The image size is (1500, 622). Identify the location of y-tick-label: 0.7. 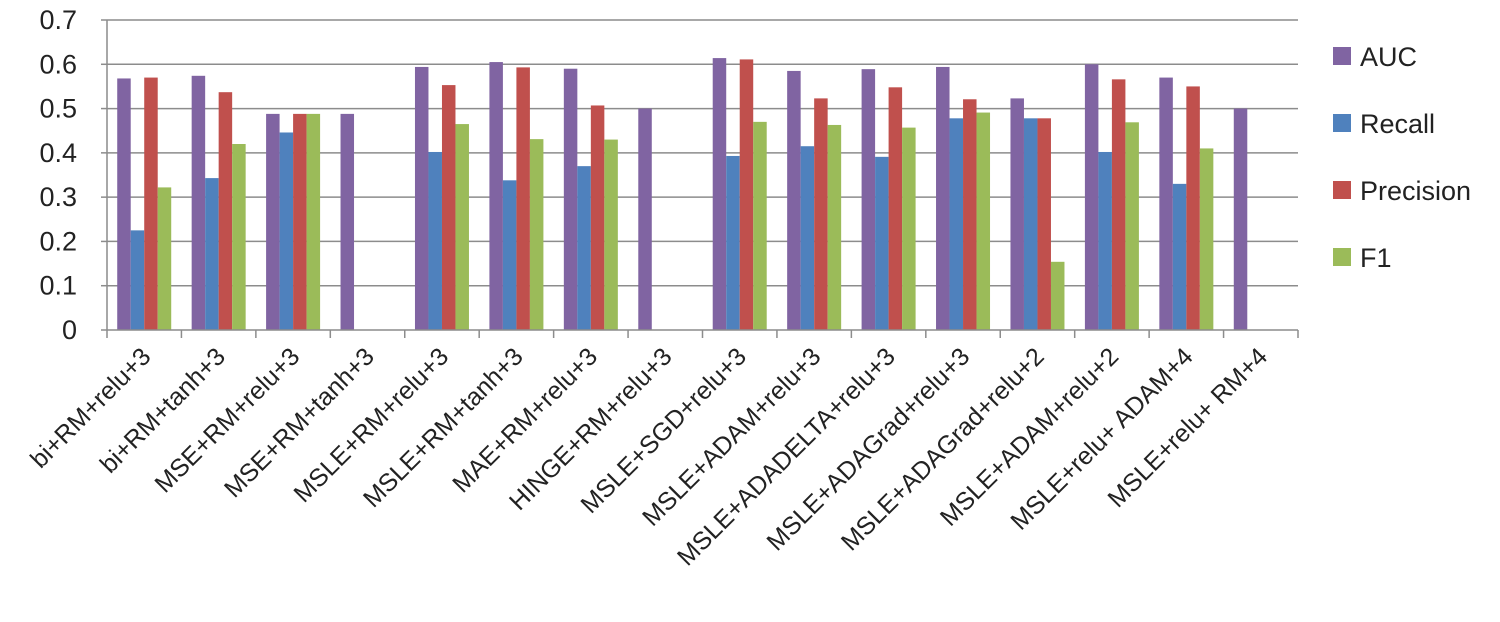
(58, 20).